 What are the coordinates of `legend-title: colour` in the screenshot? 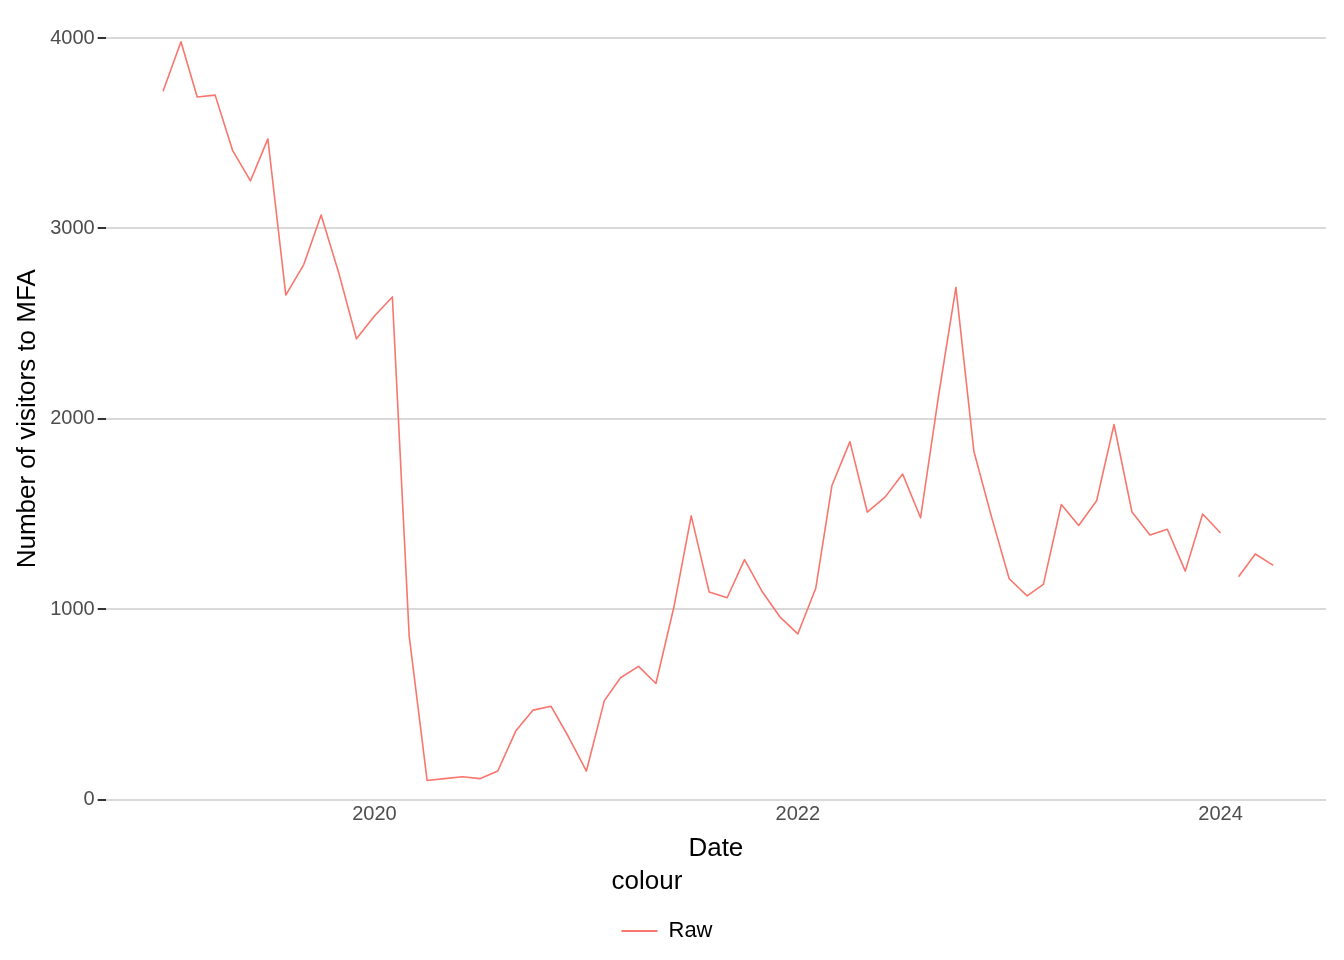 It's located at (647, 879).